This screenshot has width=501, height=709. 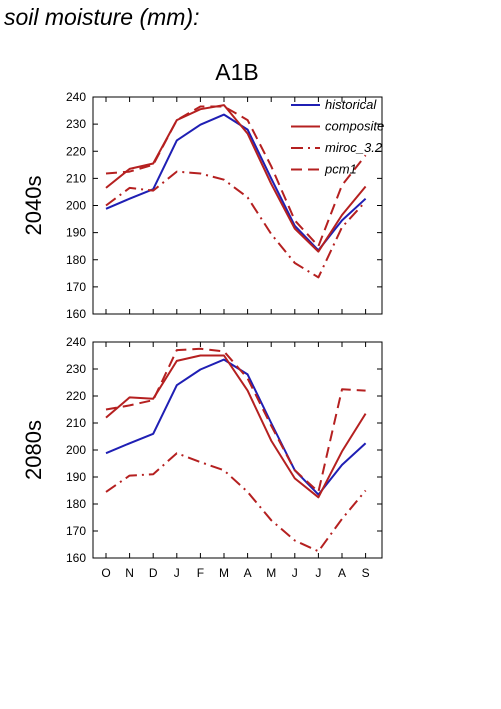 What do you see at coordinates (366, 573) in the screenshot?
I see `x-tick-label: S` at bounding box center [366, 573].